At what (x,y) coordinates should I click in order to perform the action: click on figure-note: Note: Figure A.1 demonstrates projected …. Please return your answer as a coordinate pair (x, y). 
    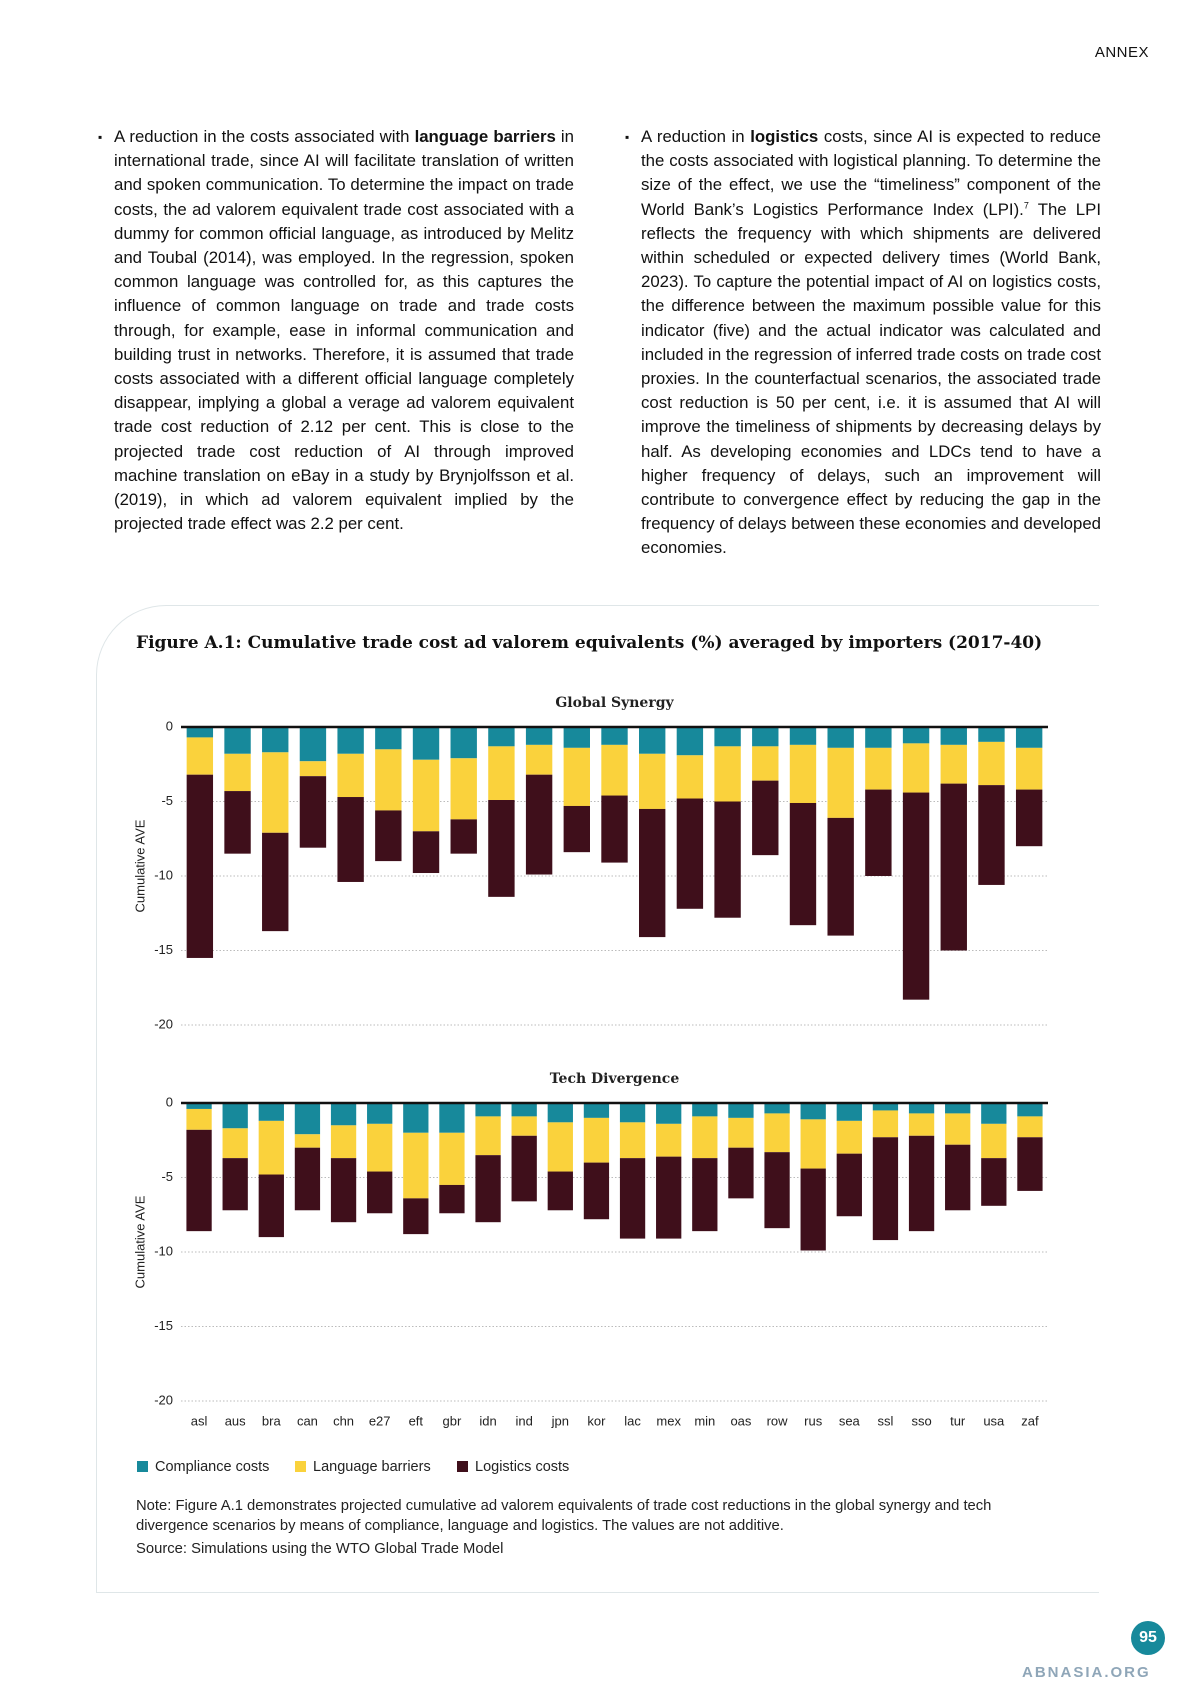
    Looking at the image, I should click on (564, 1516).